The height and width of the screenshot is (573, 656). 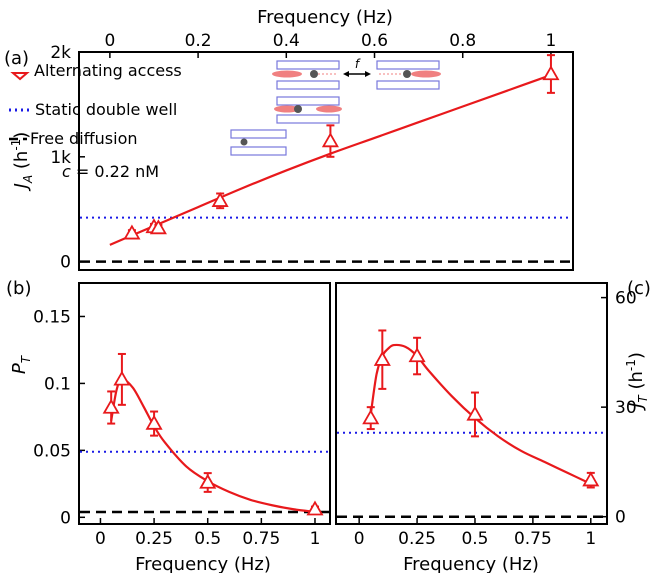 What do you see at coordinates (287, 109) in the screenshot?
I see `static-blob-left` at bounding box center [287, 109].